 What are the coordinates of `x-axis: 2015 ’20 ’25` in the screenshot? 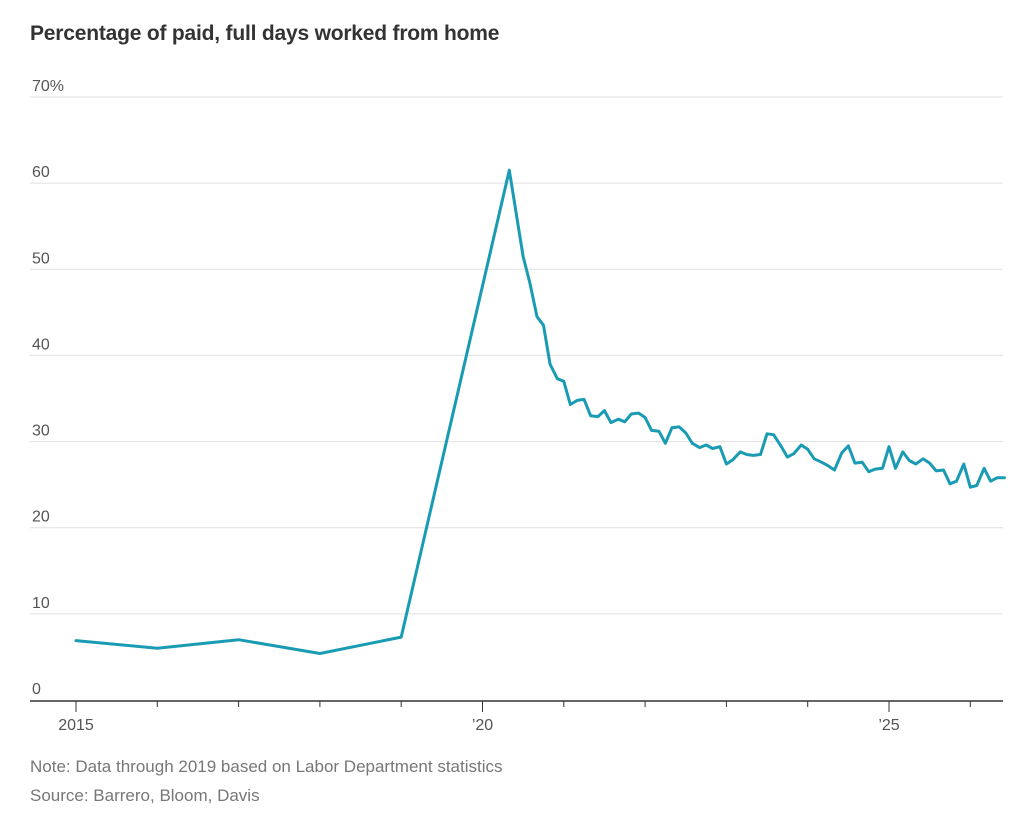 It's located at (516, 717).